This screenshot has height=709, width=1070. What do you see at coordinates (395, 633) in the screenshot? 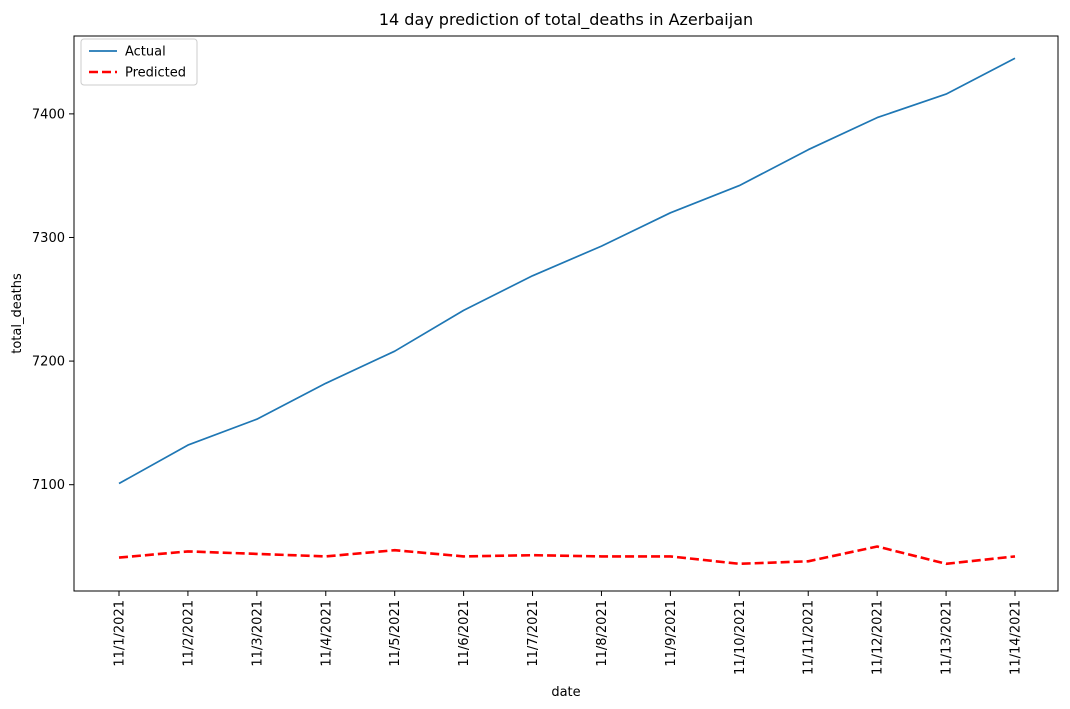
I see `x-tick-label: 11/5/2021` at bounding box center [395, 633].